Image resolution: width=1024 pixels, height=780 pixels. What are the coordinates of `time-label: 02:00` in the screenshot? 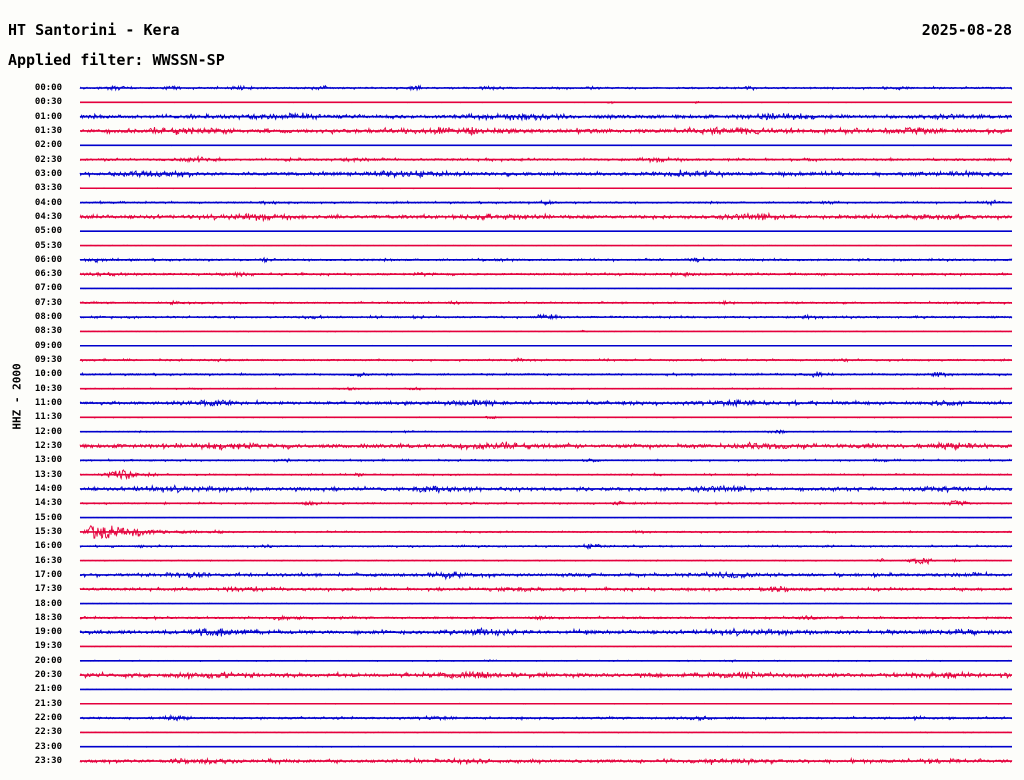 It's located at (48, 145).